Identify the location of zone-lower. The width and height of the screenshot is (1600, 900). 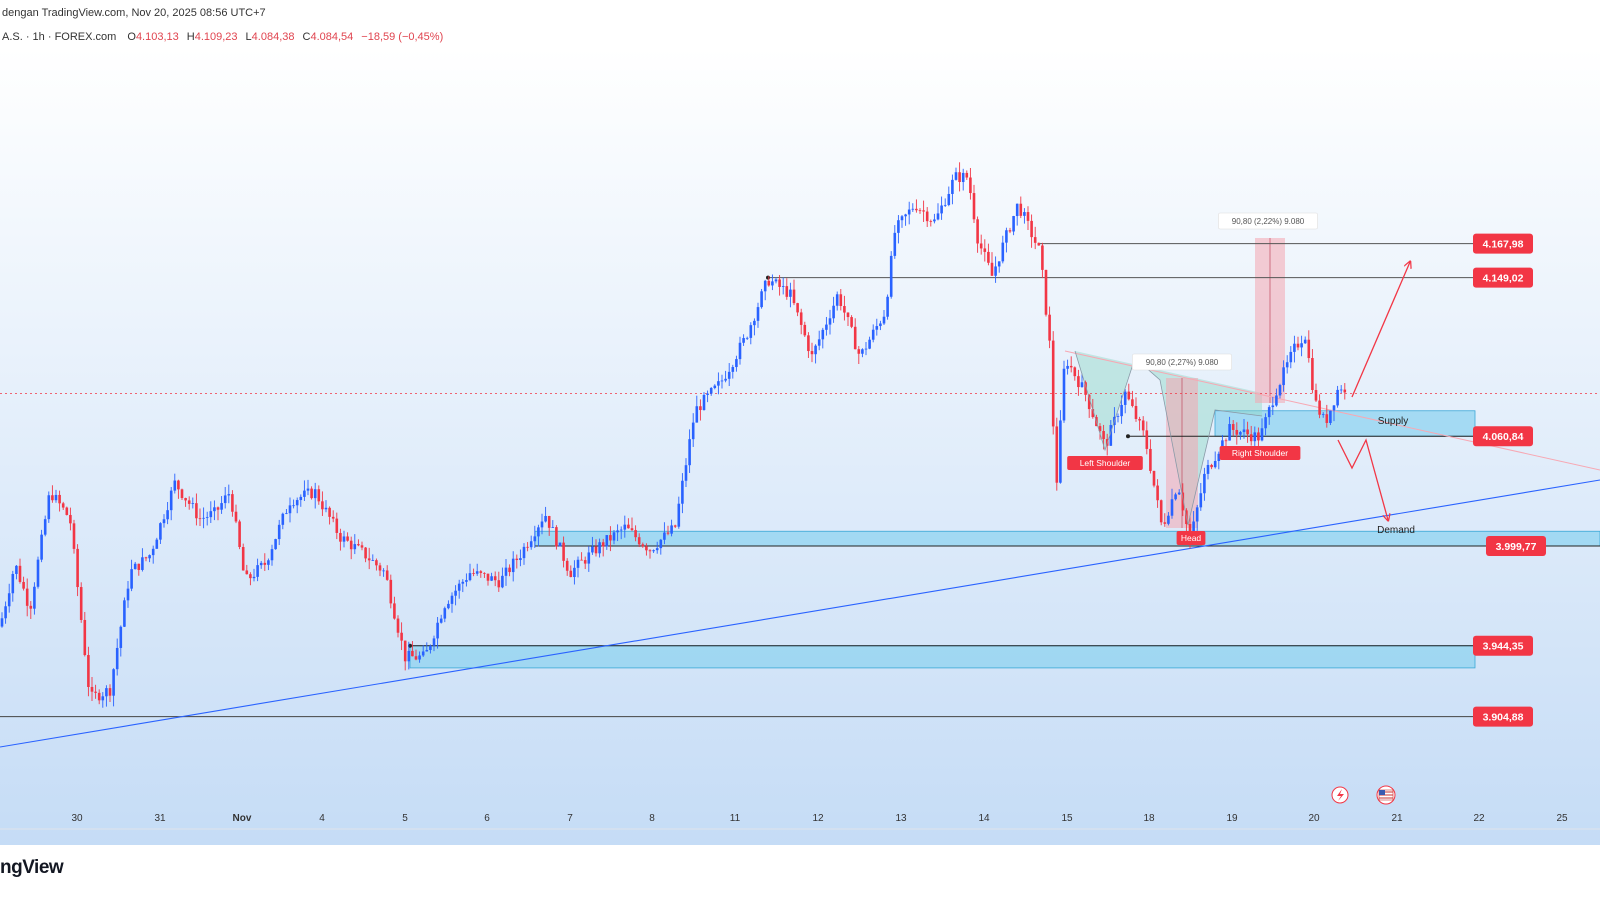
(942, 657).